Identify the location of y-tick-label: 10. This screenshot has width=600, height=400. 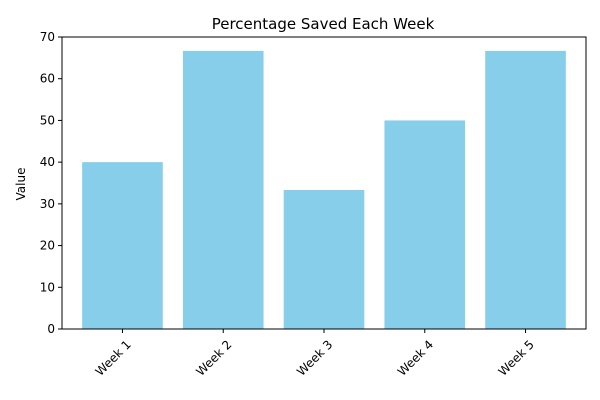
(47, 287).